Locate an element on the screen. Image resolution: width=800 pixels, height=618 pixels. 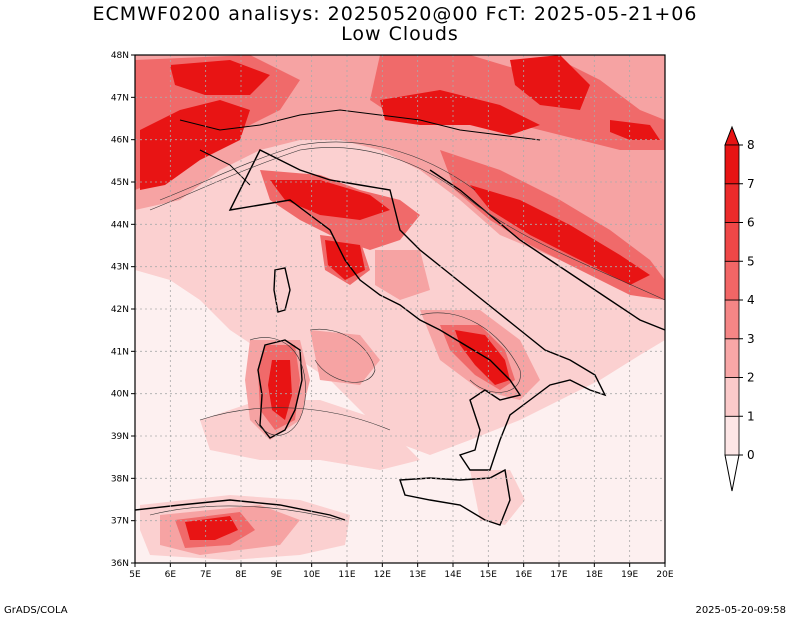
lon-tick-label: 6E is located at coordinates (171, 575).